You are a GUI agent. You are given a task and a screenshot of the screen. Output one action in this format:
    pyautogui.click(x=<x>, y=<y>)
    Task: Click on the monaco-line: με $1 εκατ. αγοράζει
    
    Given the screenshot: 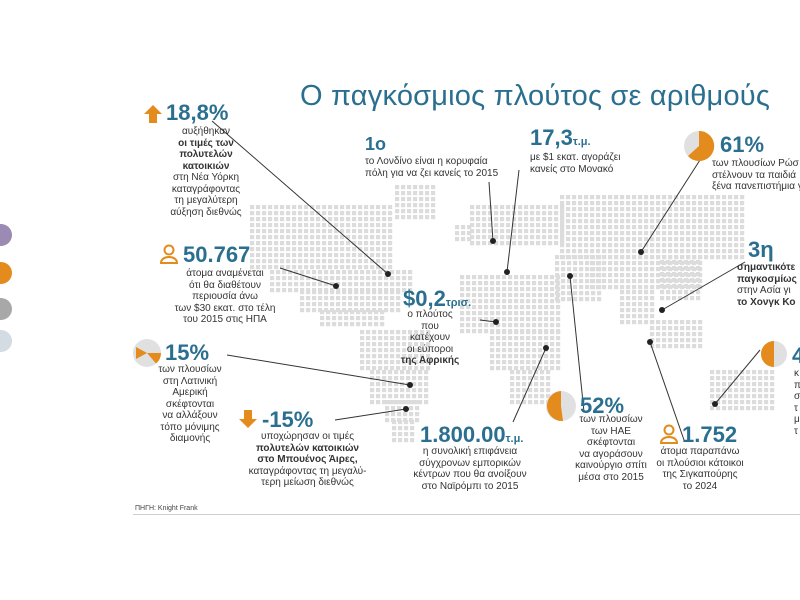 What is the action you would take?
    pyautogui.click(x=575, y=157)
    